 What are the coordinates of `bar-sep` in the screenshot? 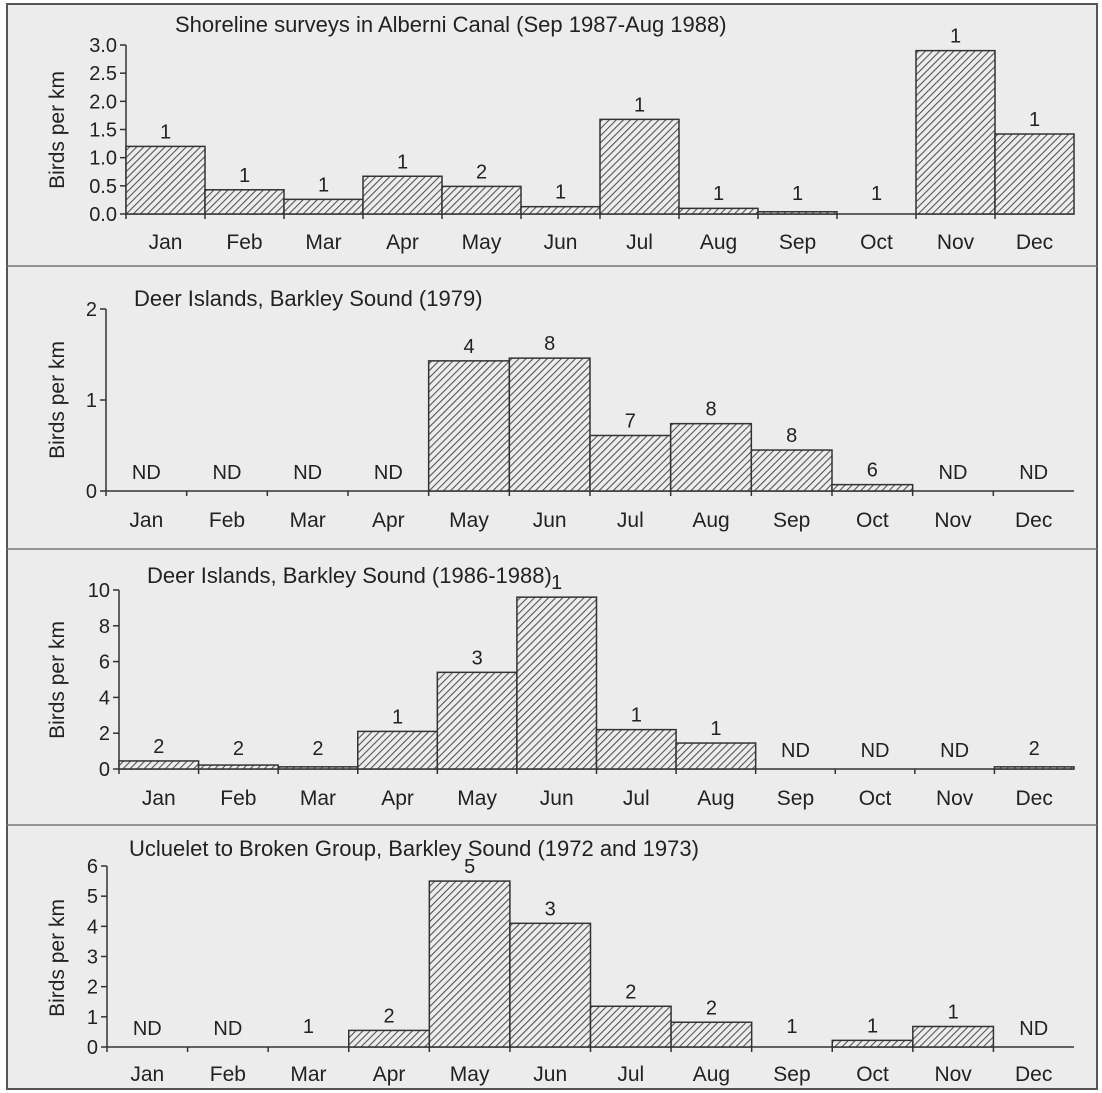 It's located at (791, 470).